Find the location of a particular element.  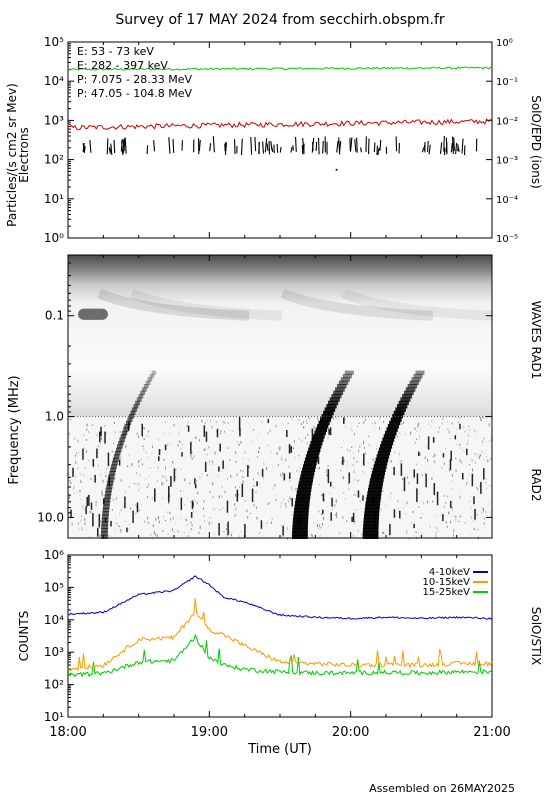

legend-entry: E: 53 - 73 keV is located at coordinates (115, 51).